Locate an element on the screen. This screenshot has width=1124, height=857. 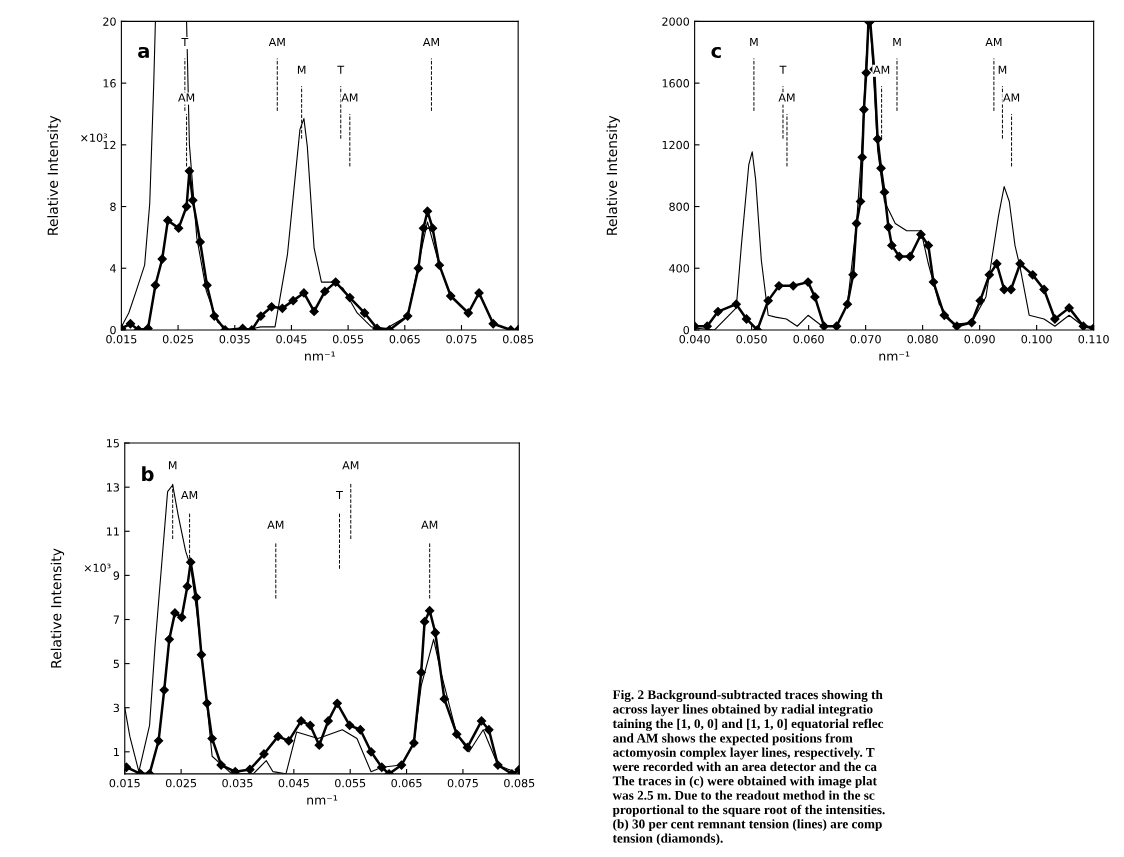
x-tick-label: 0.090 is located at coordinates (979, 339).